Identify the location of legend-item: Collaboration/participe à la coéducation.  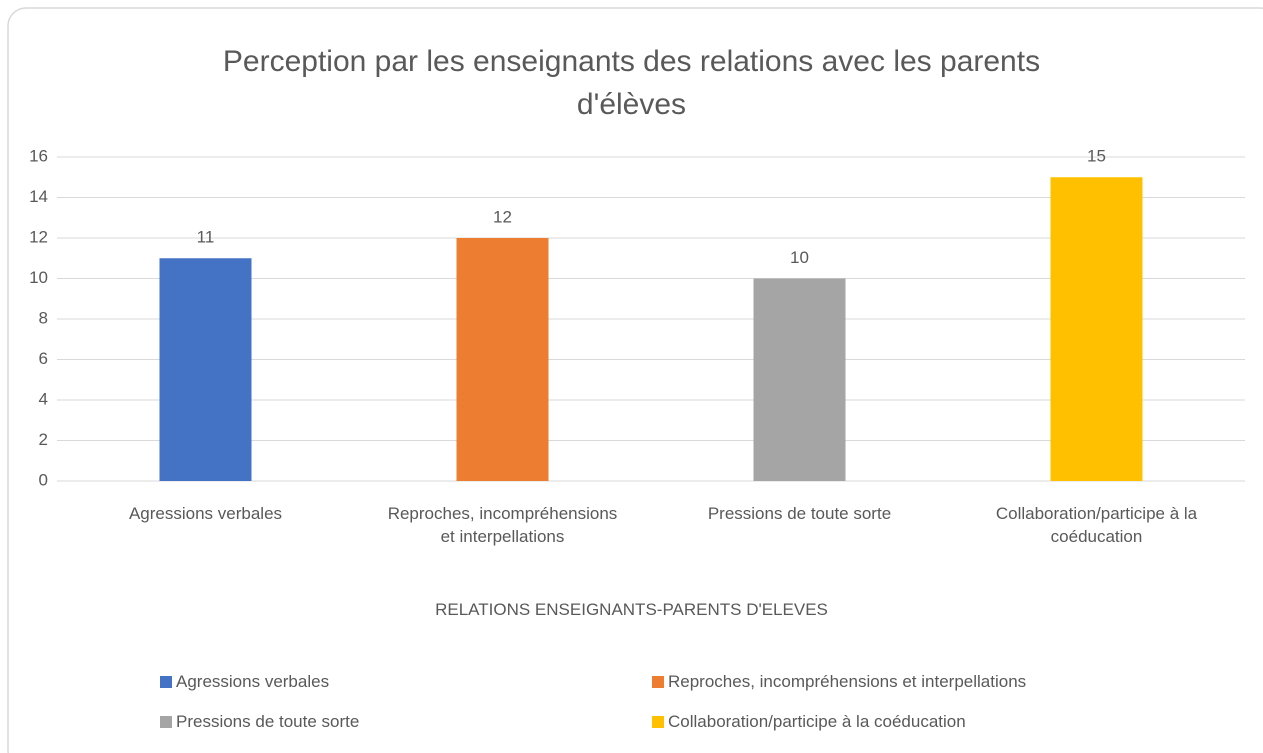
(809, 722).